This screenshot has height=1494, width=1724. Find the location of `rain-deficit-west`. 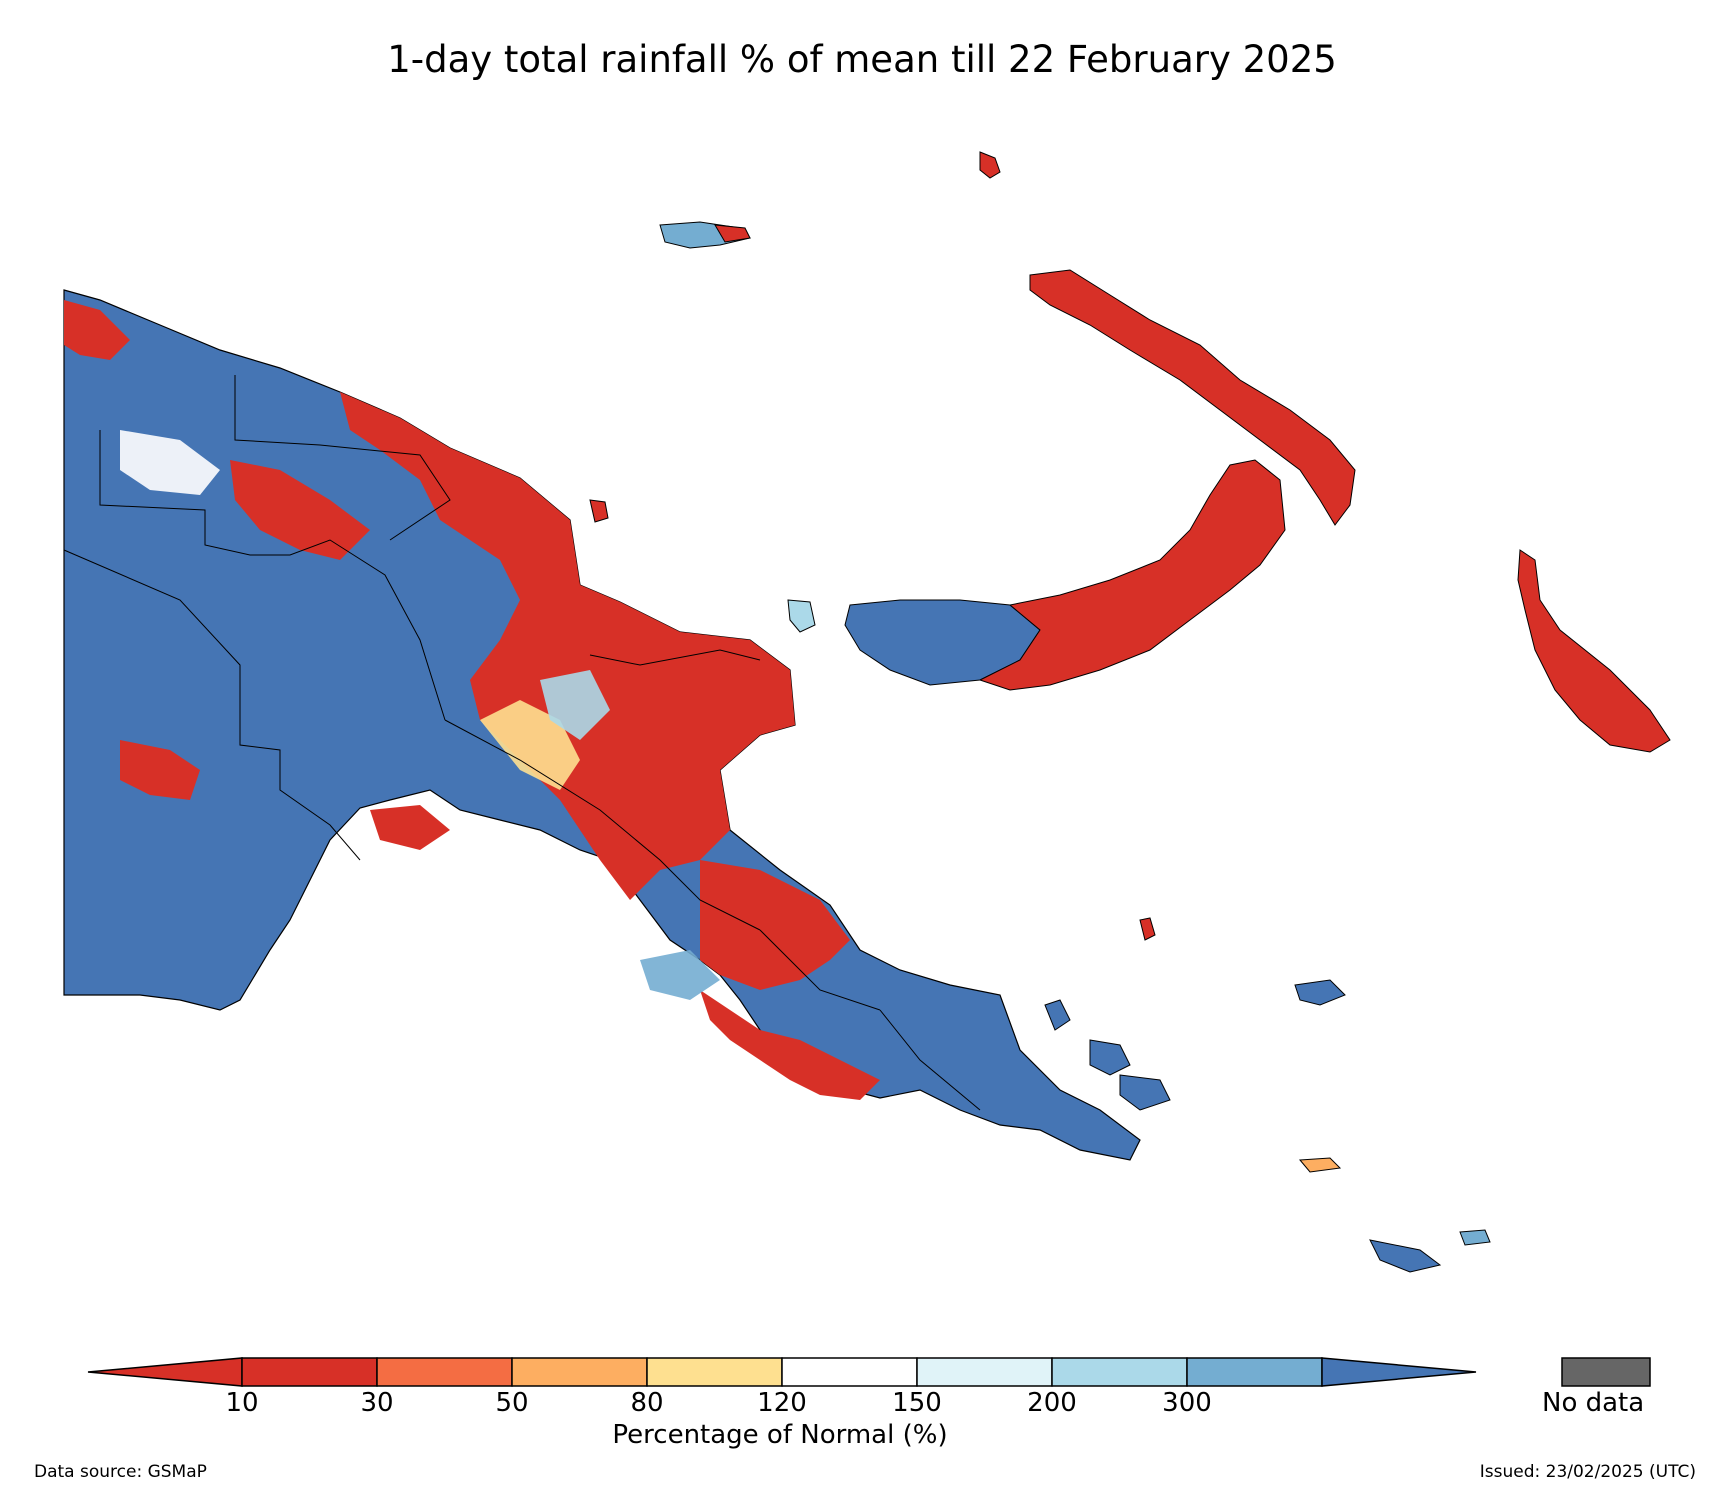

rain-deficit-west is located at coordinates (97, 330).